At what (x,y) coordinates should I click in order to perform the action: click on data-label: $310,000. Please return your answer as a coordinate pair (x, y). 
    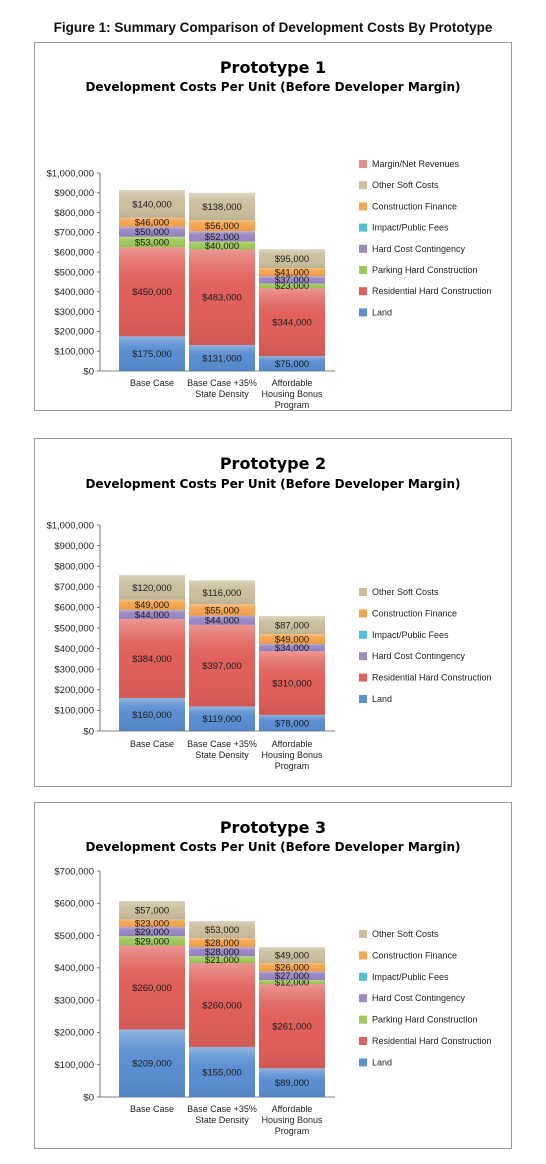
    Looking at the image, I should click on (292, 683).